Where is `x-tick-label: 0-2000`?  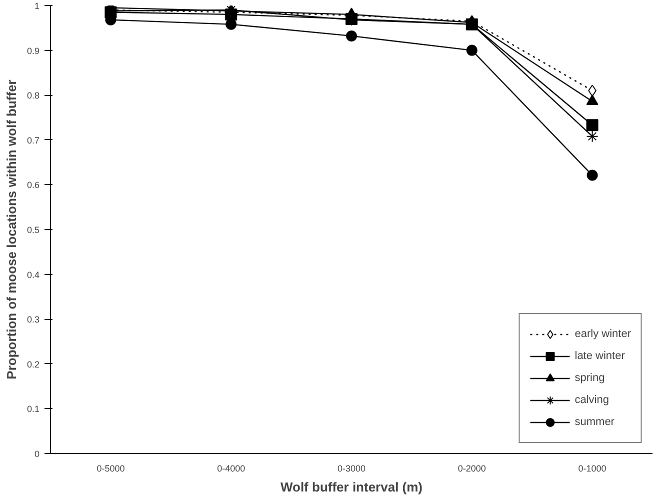
x-tick-label: 0-2000 is located at coordinates (472, 469).